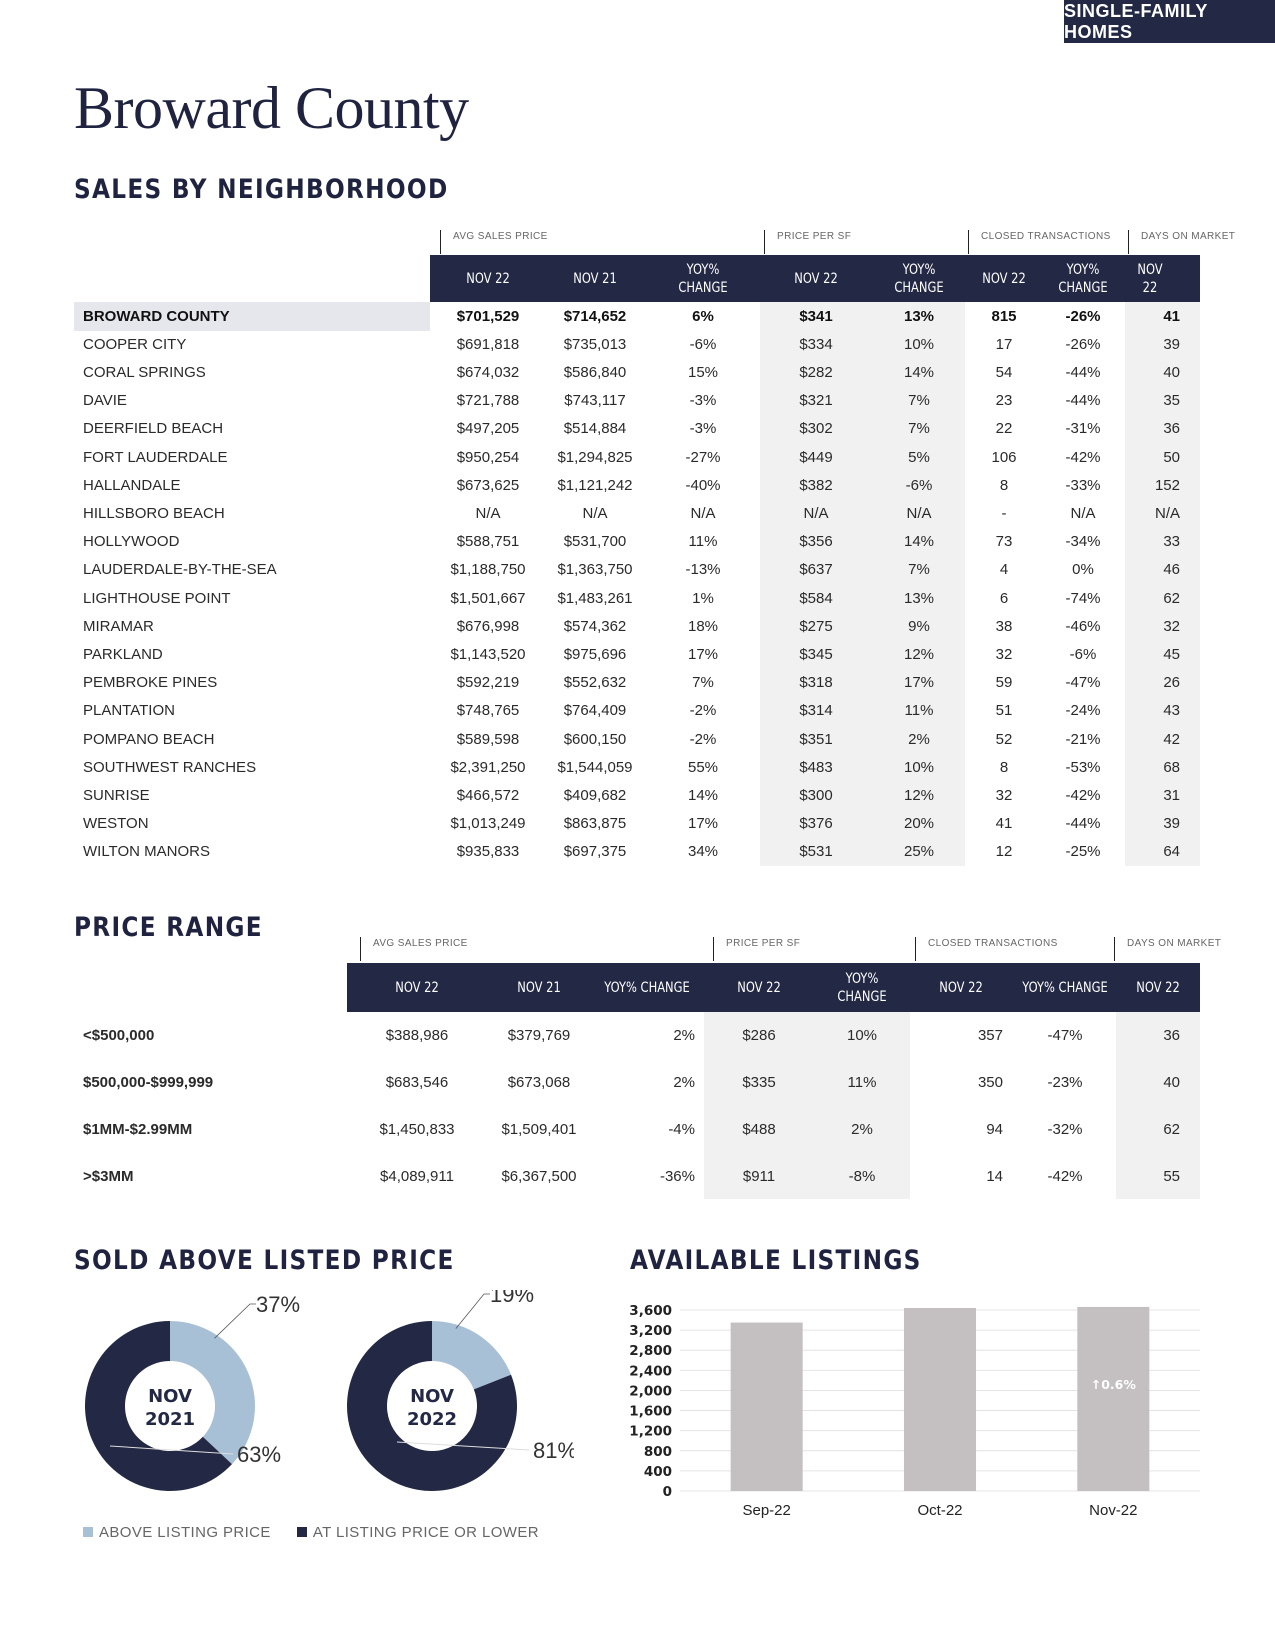 The width and height of the screenshot is (1275, 1650). Describe the element at coordinates (595, 344) in the screenshot. I see `table-cell: $735,013` at that location.